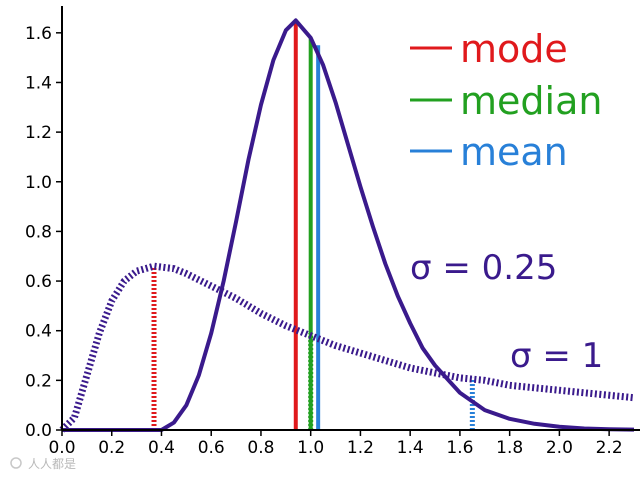  What do you see at coordinates (459, 448) in the screenshot?
I see `x-tick-label-8: 1.6` at bounding box center [459, 448].